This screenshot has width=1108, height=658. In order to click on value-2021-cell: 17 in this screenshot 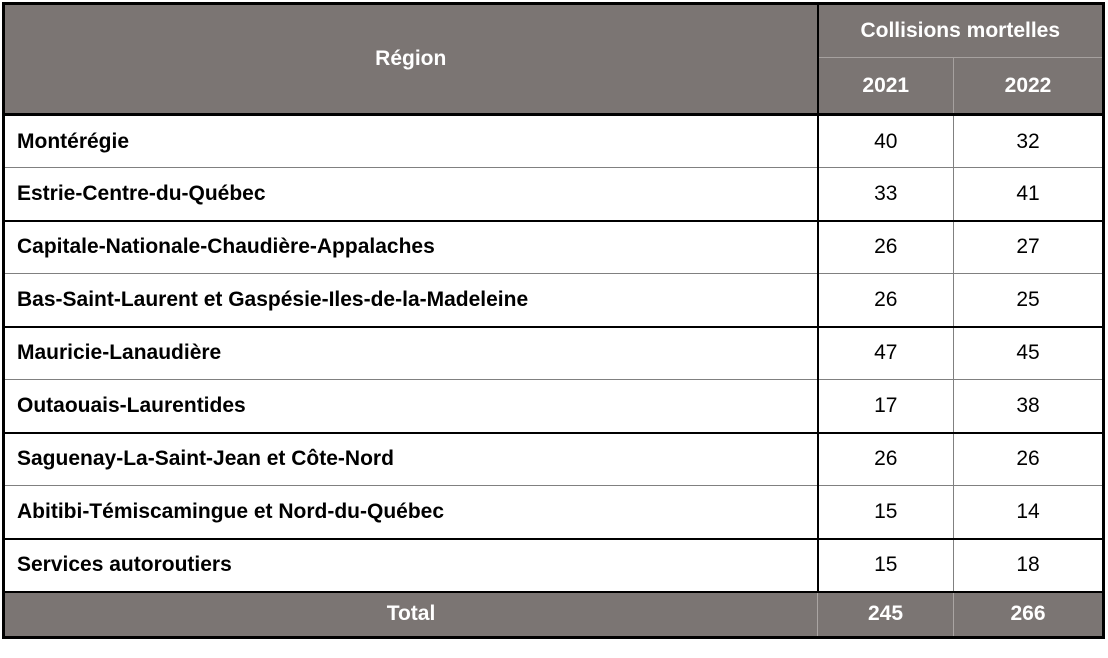, I will do `click(885, 406)`.